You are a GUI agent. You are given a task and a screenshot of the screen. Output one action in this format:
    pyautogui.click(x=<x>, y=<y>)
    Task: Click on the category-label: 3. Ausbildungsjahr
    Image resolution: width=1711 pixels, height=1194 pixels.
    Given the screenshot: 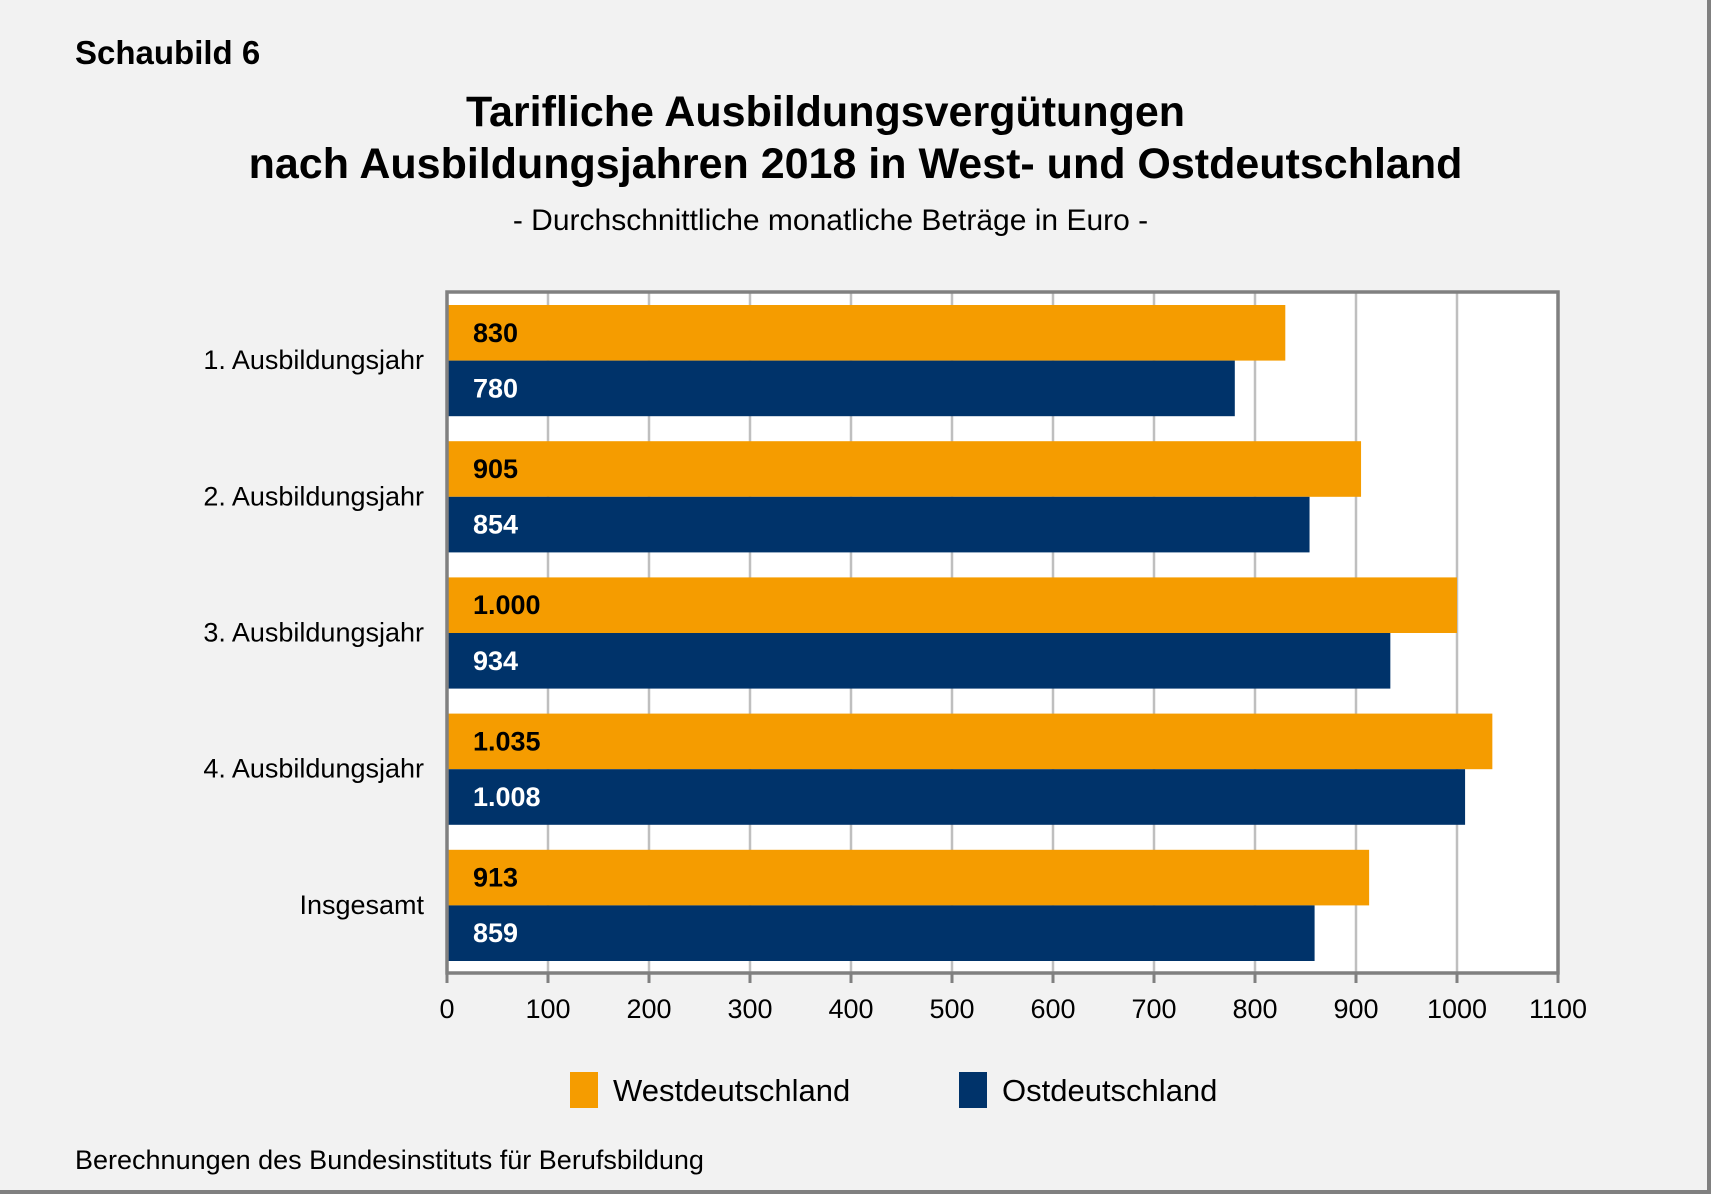 What is the action you would take?
    pyautogui.click(x=313, y=633)
    